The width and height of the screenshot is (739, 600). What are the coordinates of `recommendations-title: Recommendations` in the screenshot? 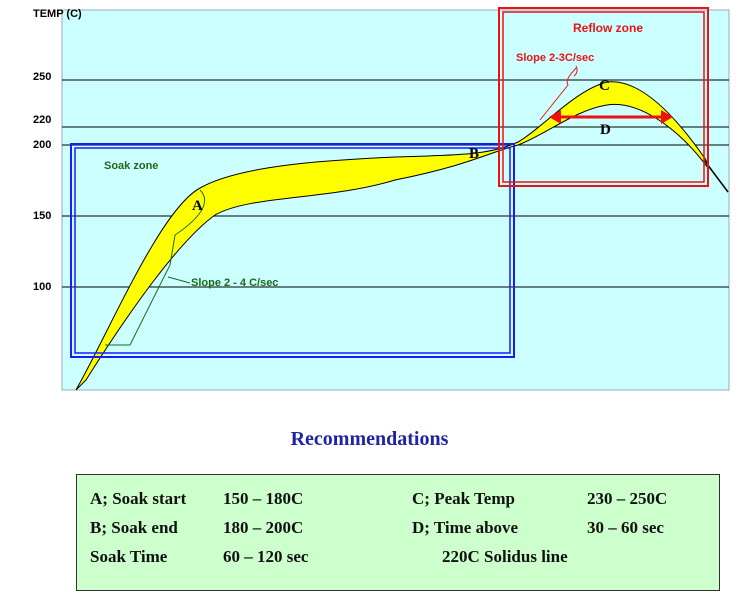 It's located at (369, 439).